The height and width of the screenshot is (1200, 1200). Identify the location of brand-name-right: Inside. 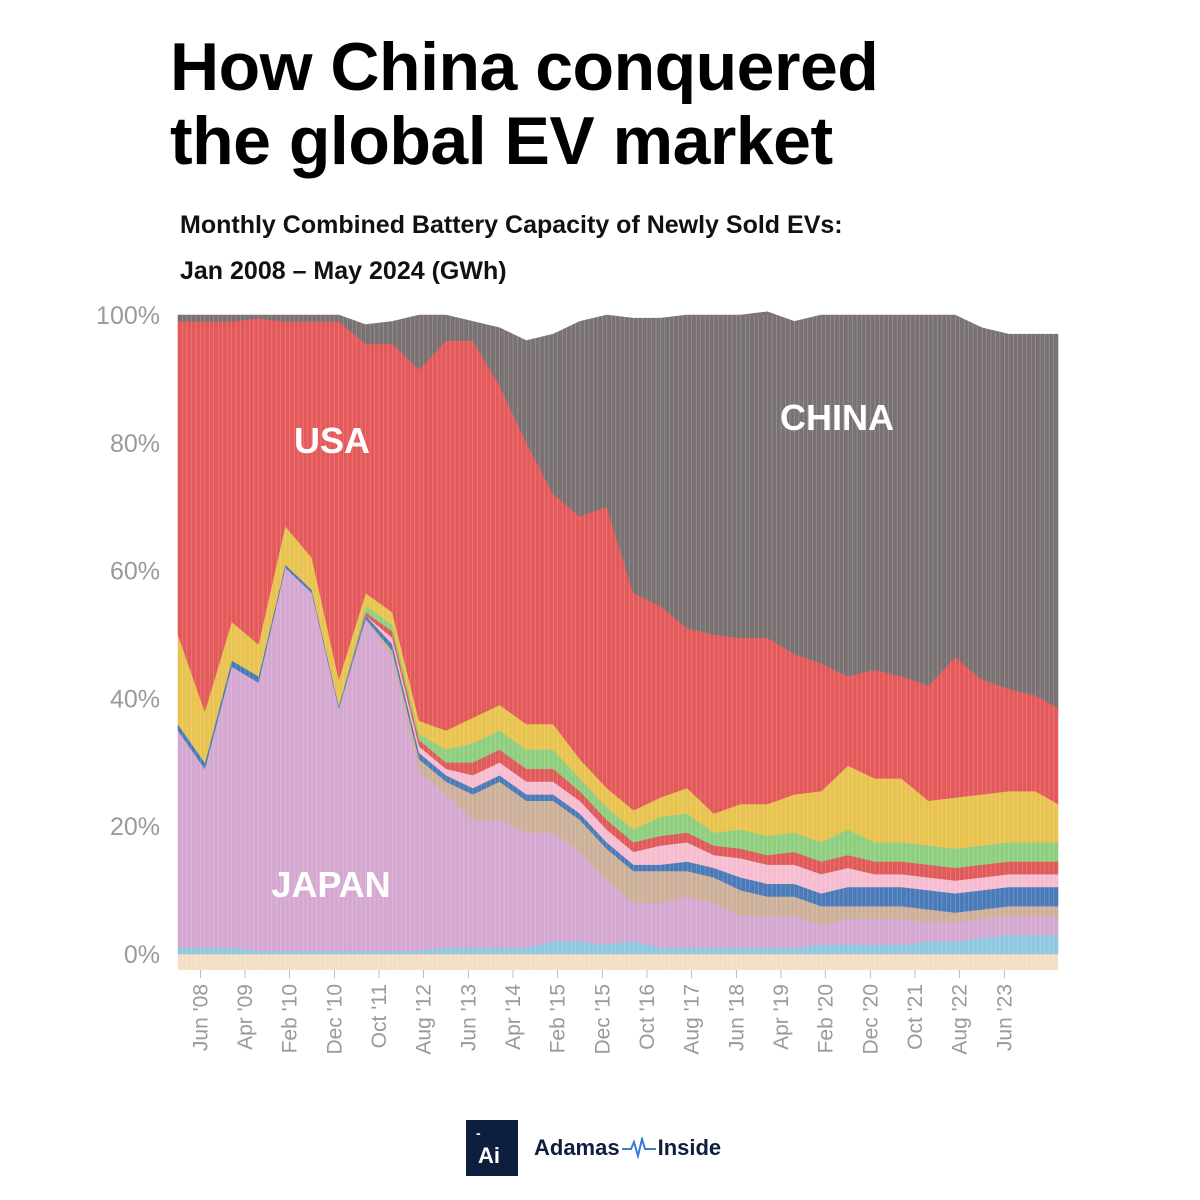
(689, 1147).